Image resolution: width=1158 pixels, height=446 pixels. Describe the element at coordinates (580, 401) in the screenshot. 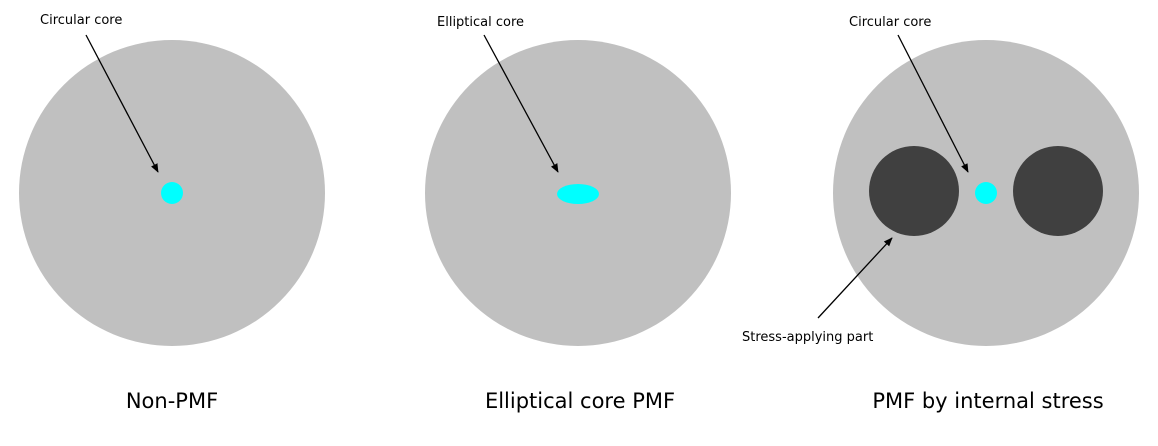

I see `panel-caption: Elliptical core PMF` at that location.